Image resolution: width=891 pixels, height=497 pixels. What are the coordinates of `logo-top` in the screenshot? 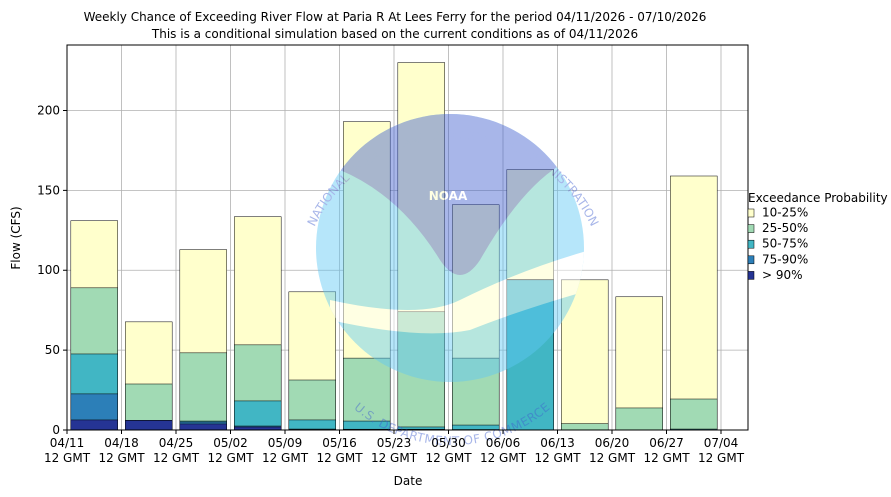 It's located at (450, 194).